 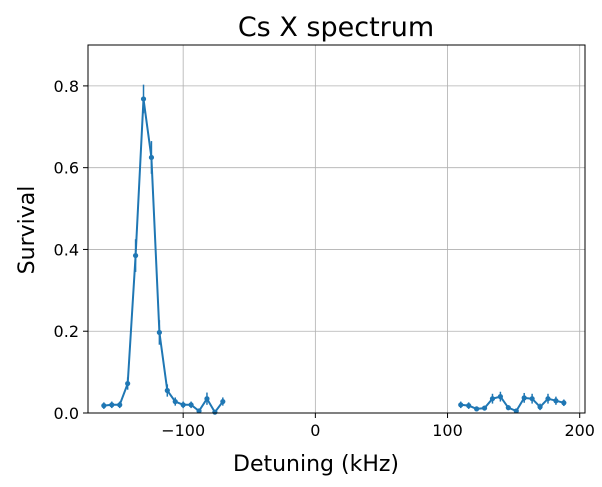 What do you see at coordinates (316, 464) in the screenshot?
I see `x-axis-label: Detuning (kHz)` at bounding box center [316, 464].